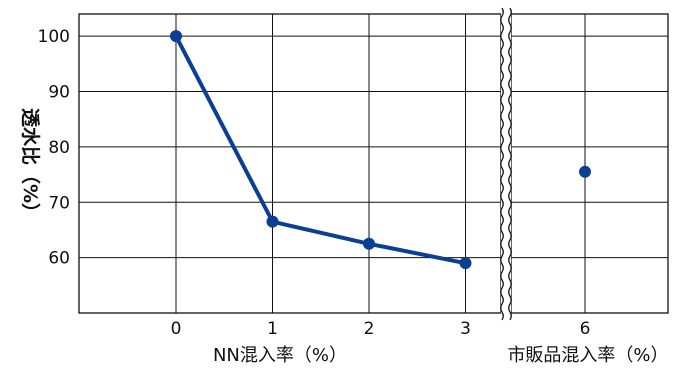 The width and height of the screenshot is (685, 371). I want to click on y-axis-title: 透水比（%）, so click(30, 165).